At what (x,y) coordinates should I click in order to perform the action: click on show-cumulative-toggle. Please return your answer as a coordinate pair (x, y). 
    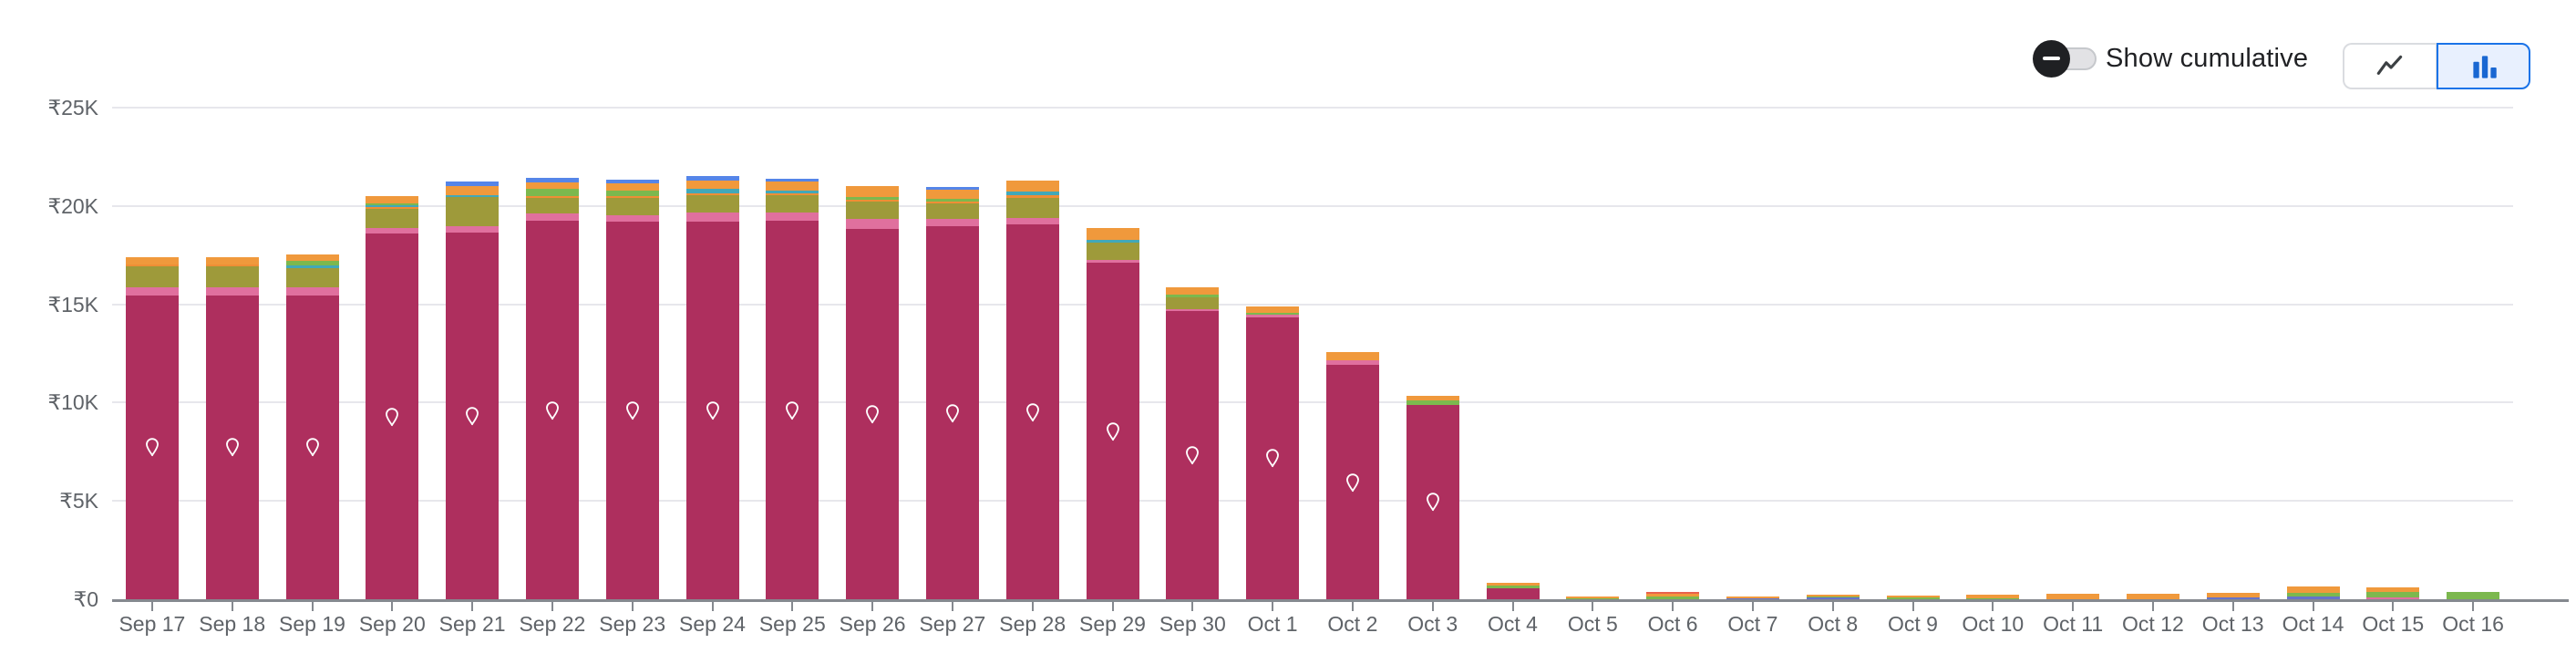
    Looking at the image, I should click on (2064, 59).